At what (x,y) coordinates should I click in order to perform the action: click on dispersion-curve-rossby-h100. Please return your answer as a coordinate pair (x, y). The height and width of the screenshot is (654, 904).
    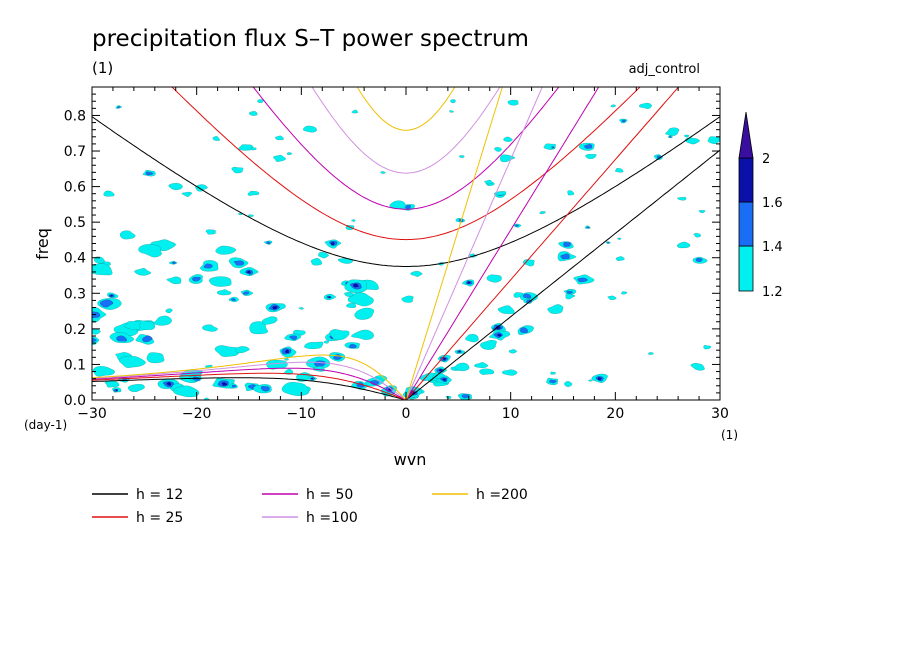
    Looking at the image, I should click on (249, 380).